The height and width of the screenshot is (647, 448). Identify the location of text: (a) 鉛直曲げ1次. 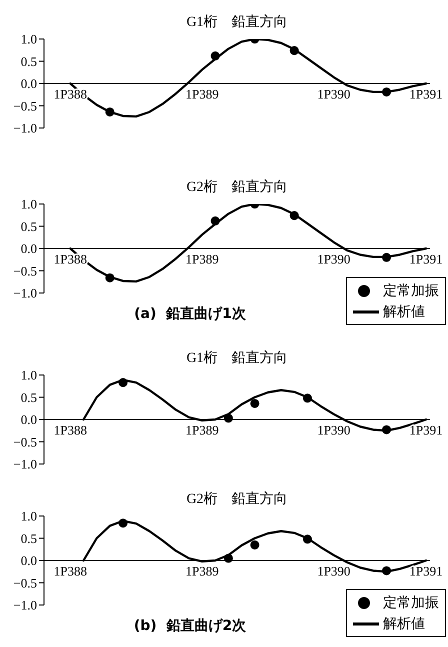
(190, 314).